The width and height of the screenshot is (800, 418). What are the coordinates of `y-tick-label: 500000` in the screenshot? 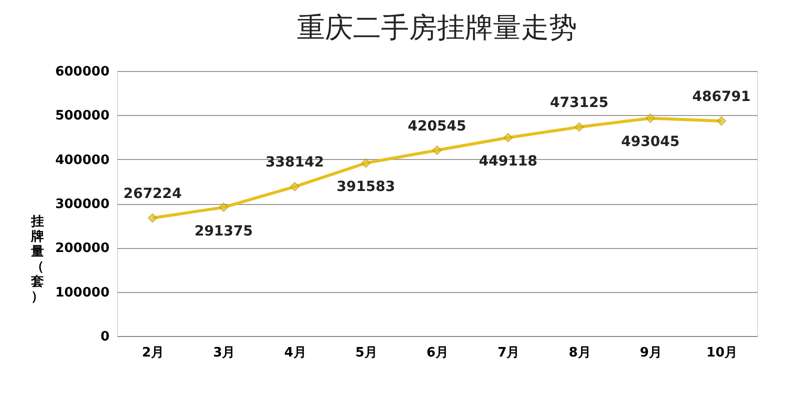 It's located at (82, 116).